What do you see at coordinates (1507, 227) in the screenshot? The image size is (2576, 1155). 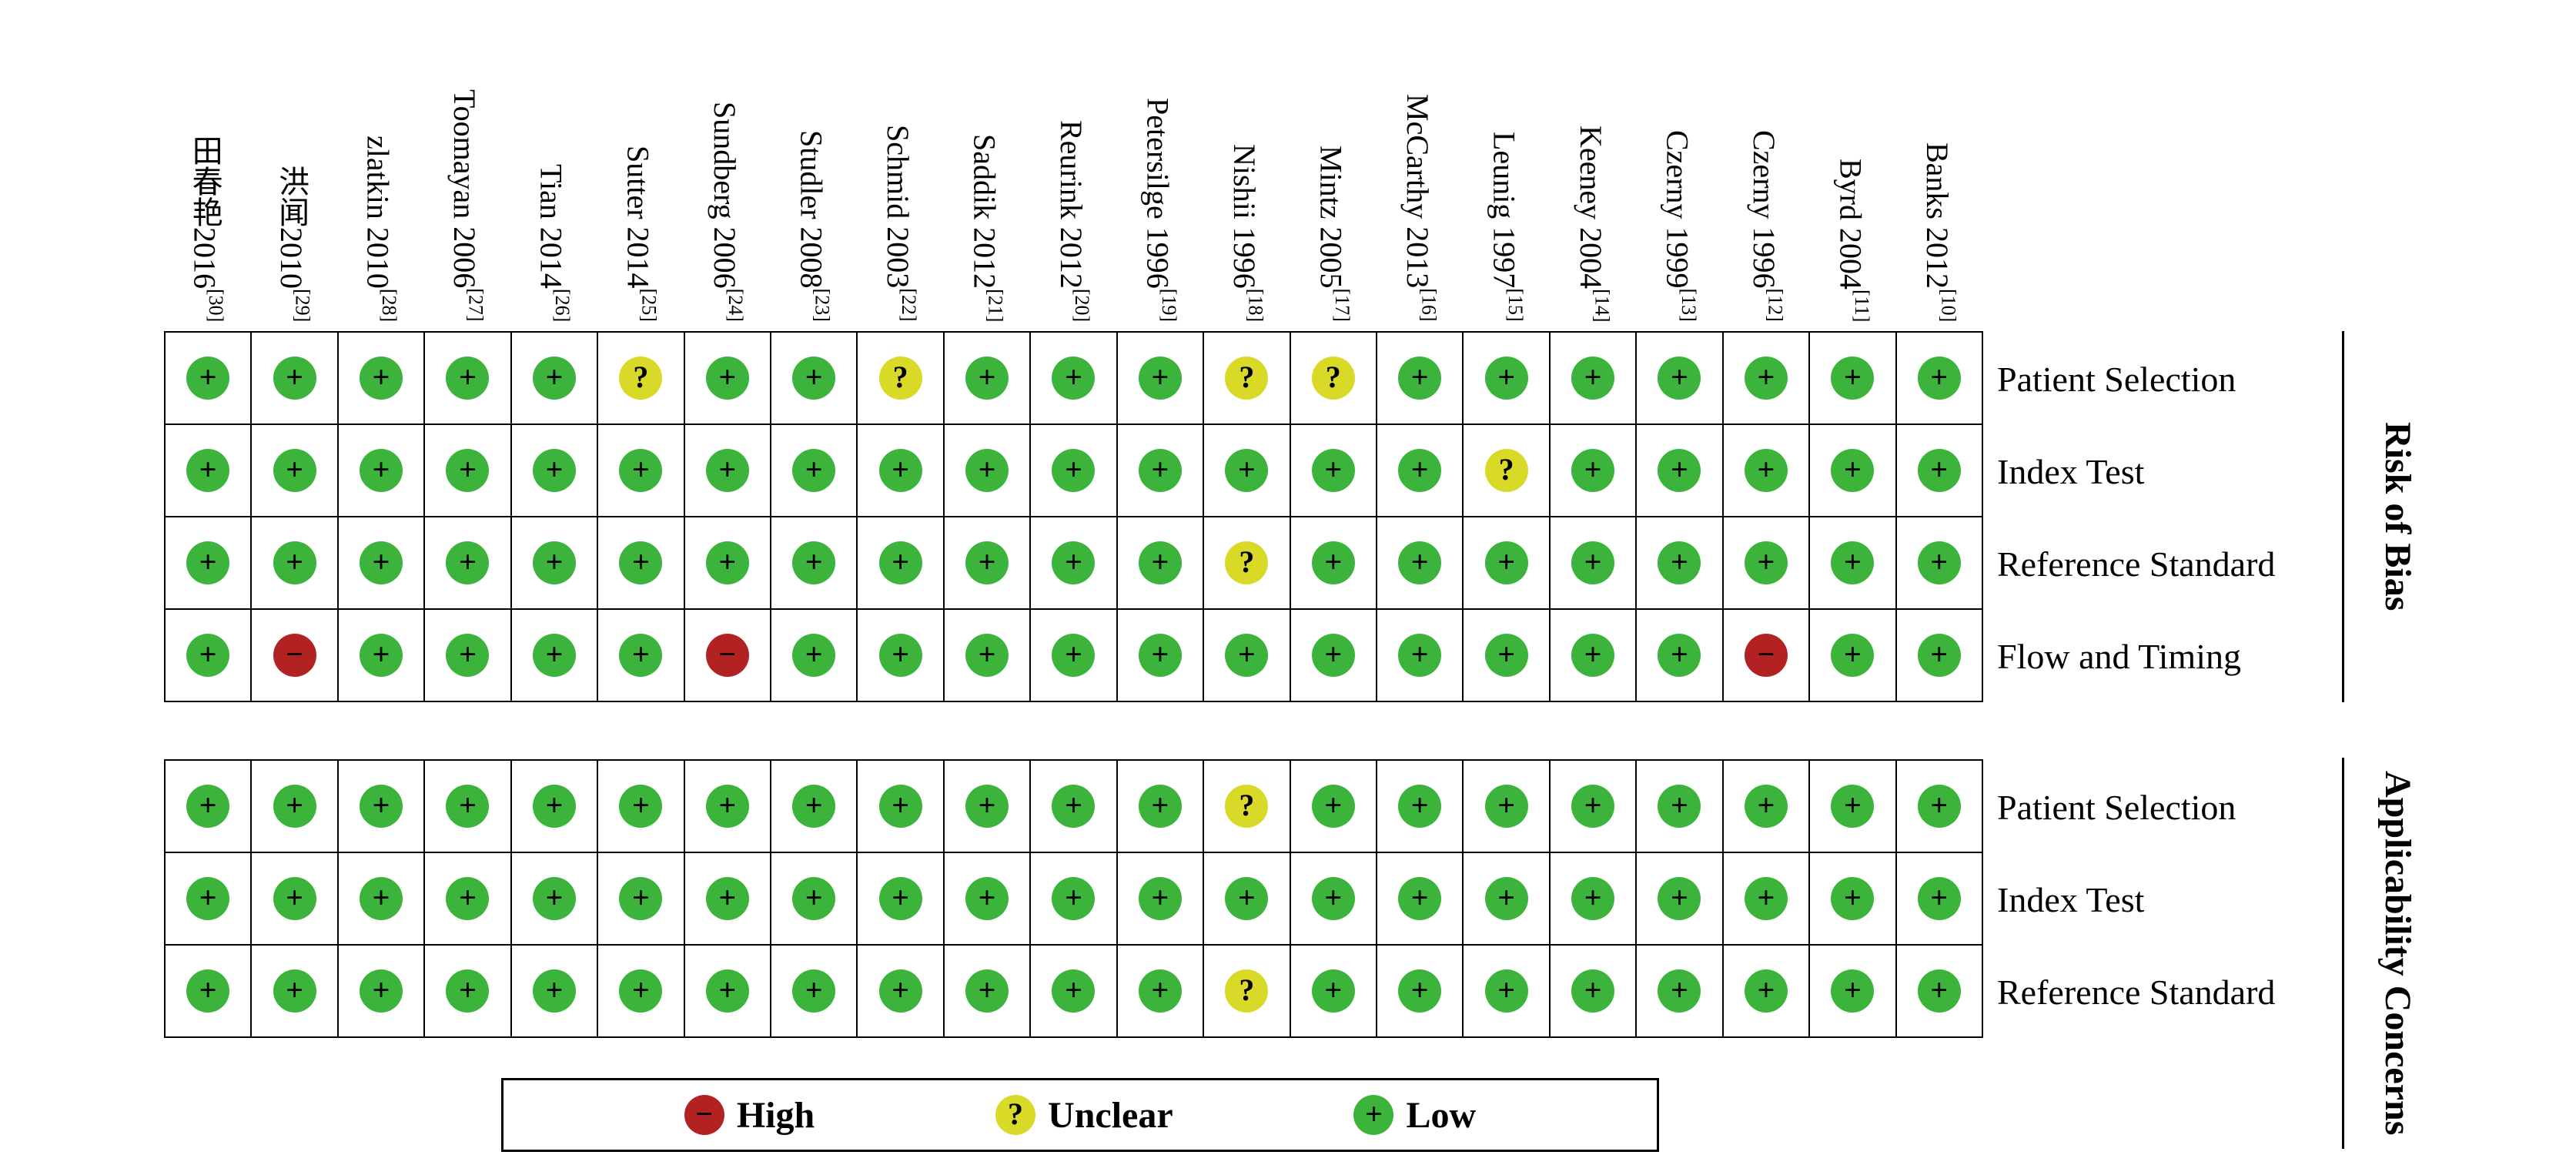 I see `study-label: Leunig 1997[15]` at bounding box center [1507, 227].